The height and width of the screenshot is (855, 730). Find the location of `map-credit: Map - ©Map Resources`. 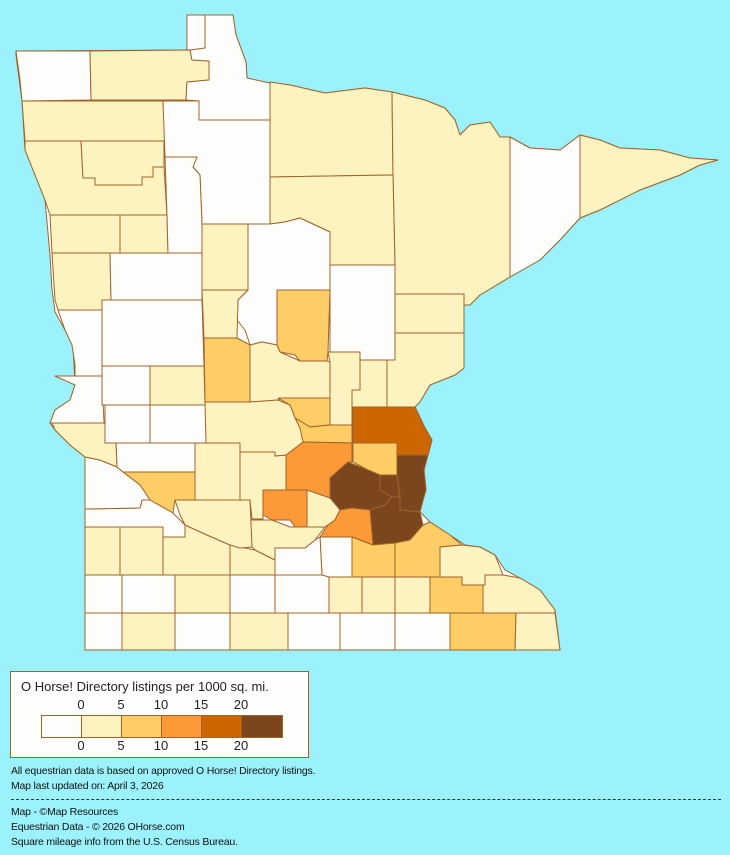

map-credit: Map - ©Map Resources is located at coordinates (65, 812).